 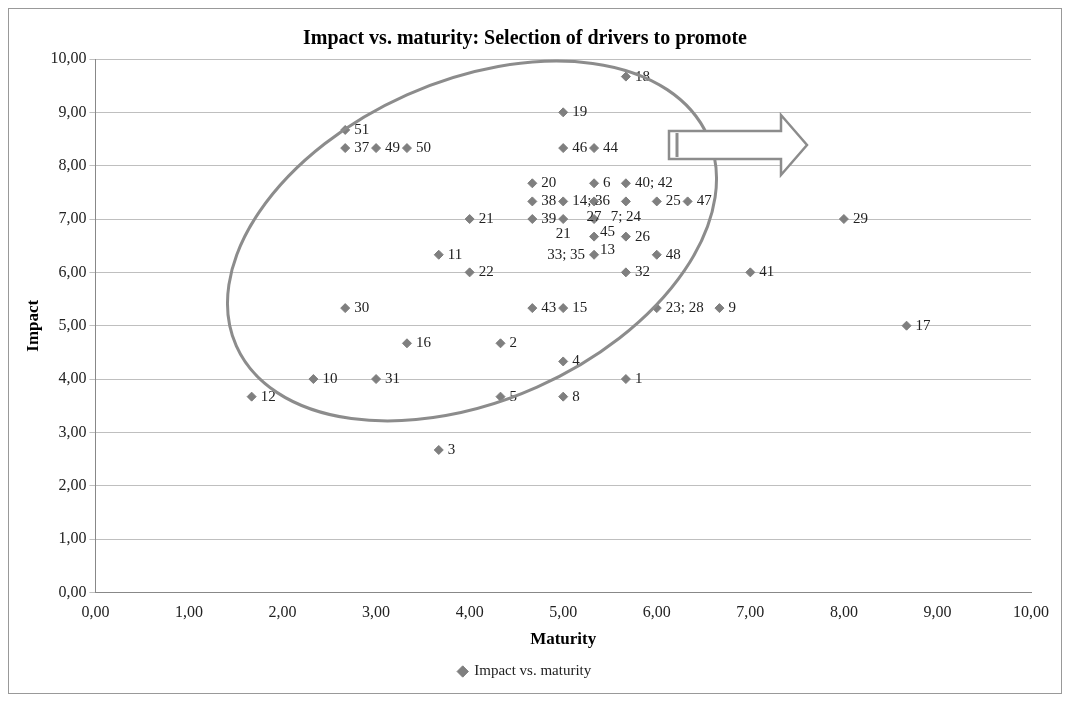 I want to click on annotation: 9, so click(x=732, y=307).